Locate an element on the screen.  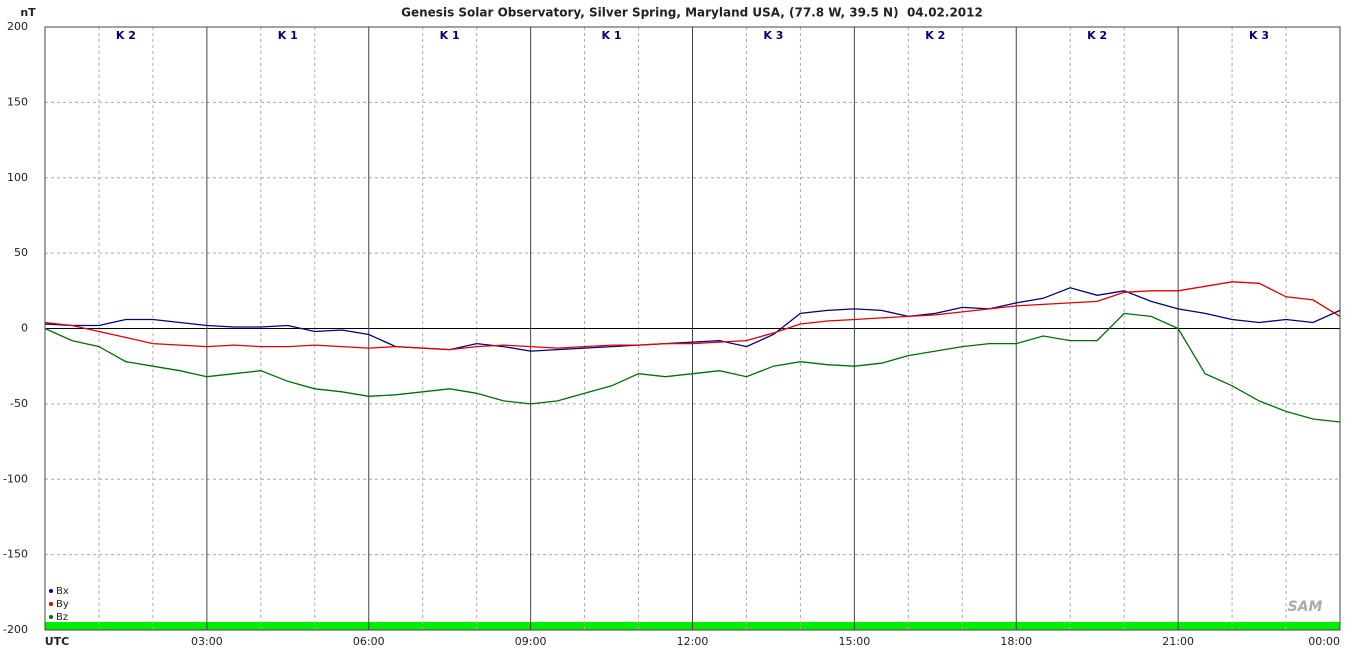
y-tick-label: 100 is located at coordinates (17, 177).